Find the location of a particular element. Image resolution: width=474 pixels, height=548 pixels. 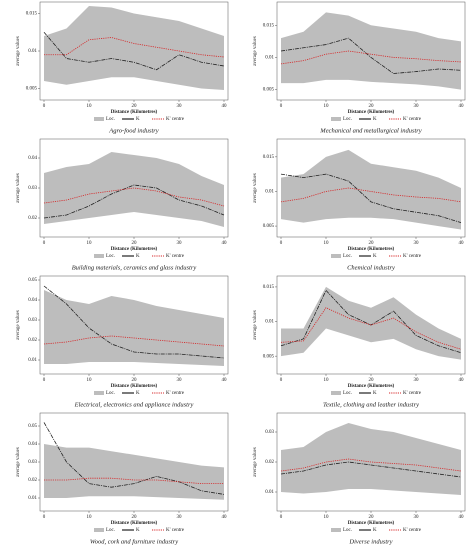

caption: Chemical industry is located at coordinates (371, 267).